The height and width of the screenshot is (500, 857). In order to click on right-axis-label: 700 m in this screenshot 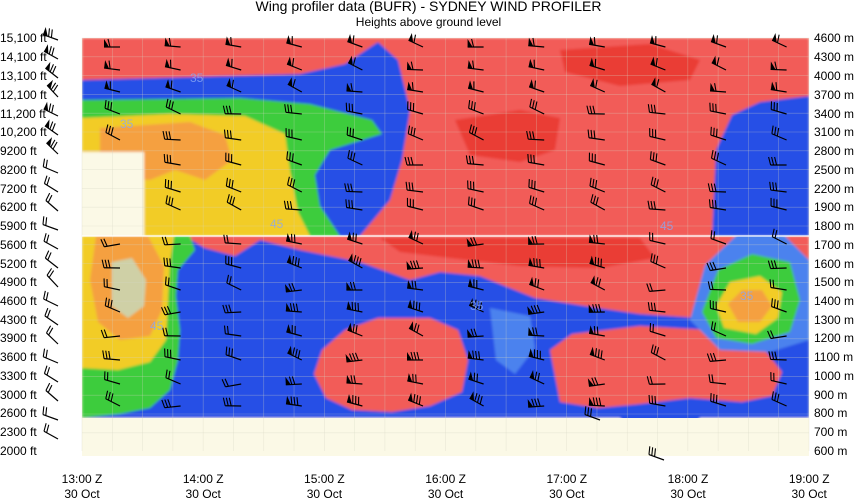, I will do `click(830, 432)`.